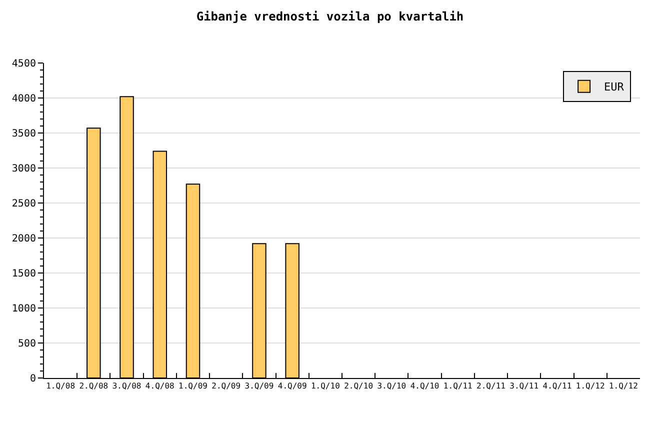 The width and height of the screenshot is (660, 440). I want to click on chart-title: Gibanje vrednosti vozila po kvartalih, so click(330, 16).